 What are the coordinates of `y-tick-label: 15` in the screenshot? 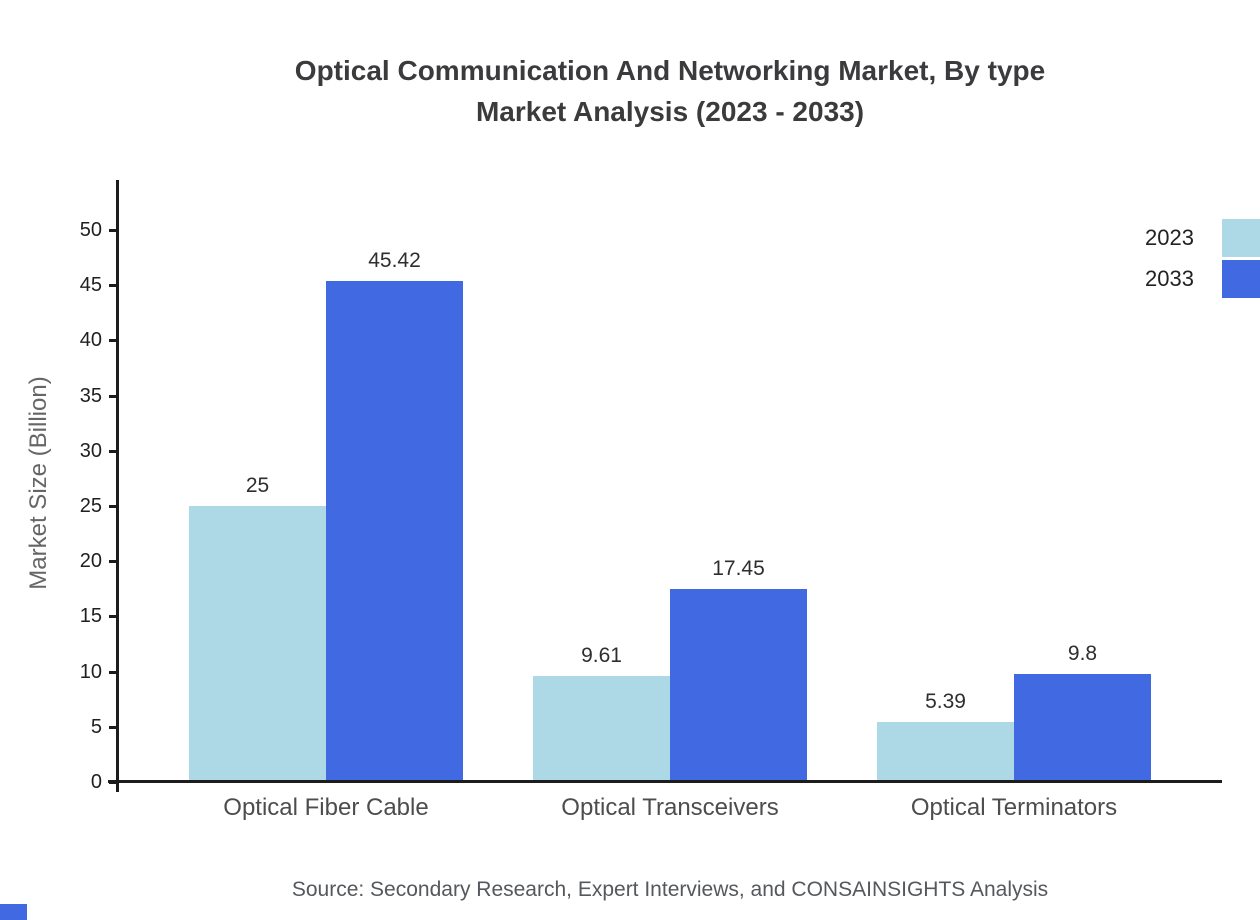 It's located at (90, 616).